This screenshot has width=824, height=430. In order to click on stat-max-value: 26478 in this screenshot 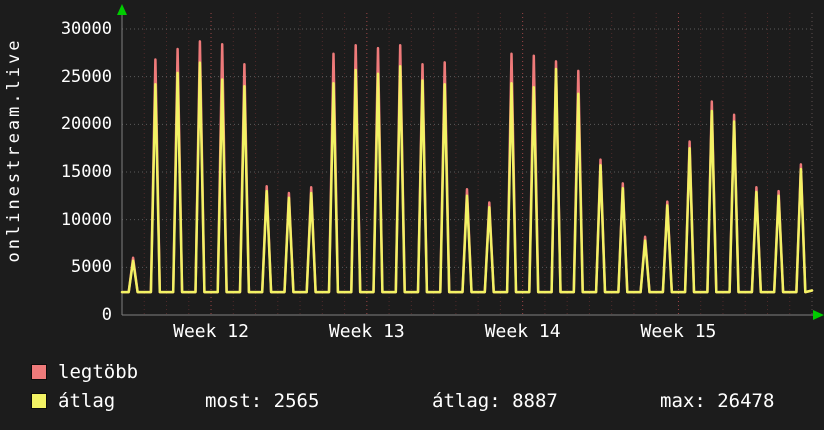, I will do `click(746, 401)`.